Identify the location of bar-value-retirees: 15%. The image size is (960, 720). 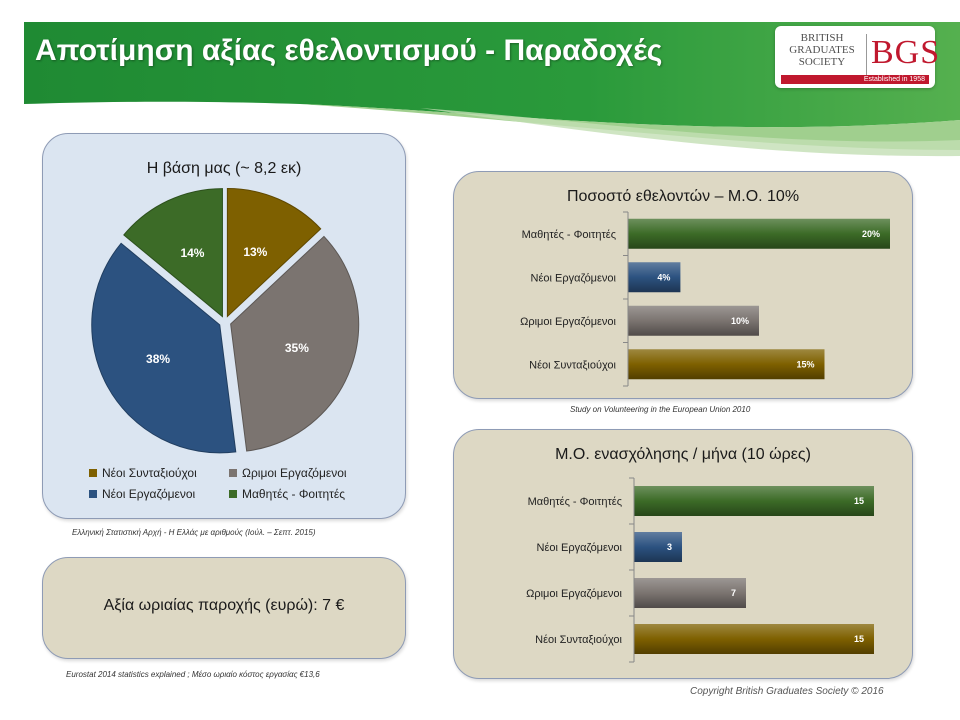
(805, 364).